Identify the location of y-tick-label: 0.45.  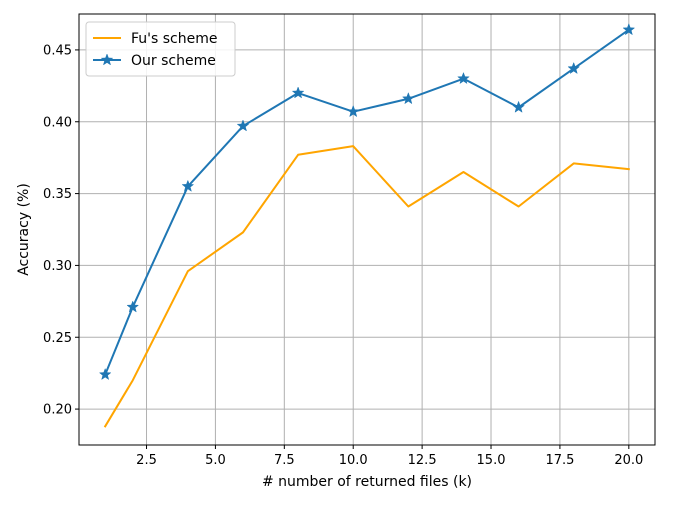
(57, 50).